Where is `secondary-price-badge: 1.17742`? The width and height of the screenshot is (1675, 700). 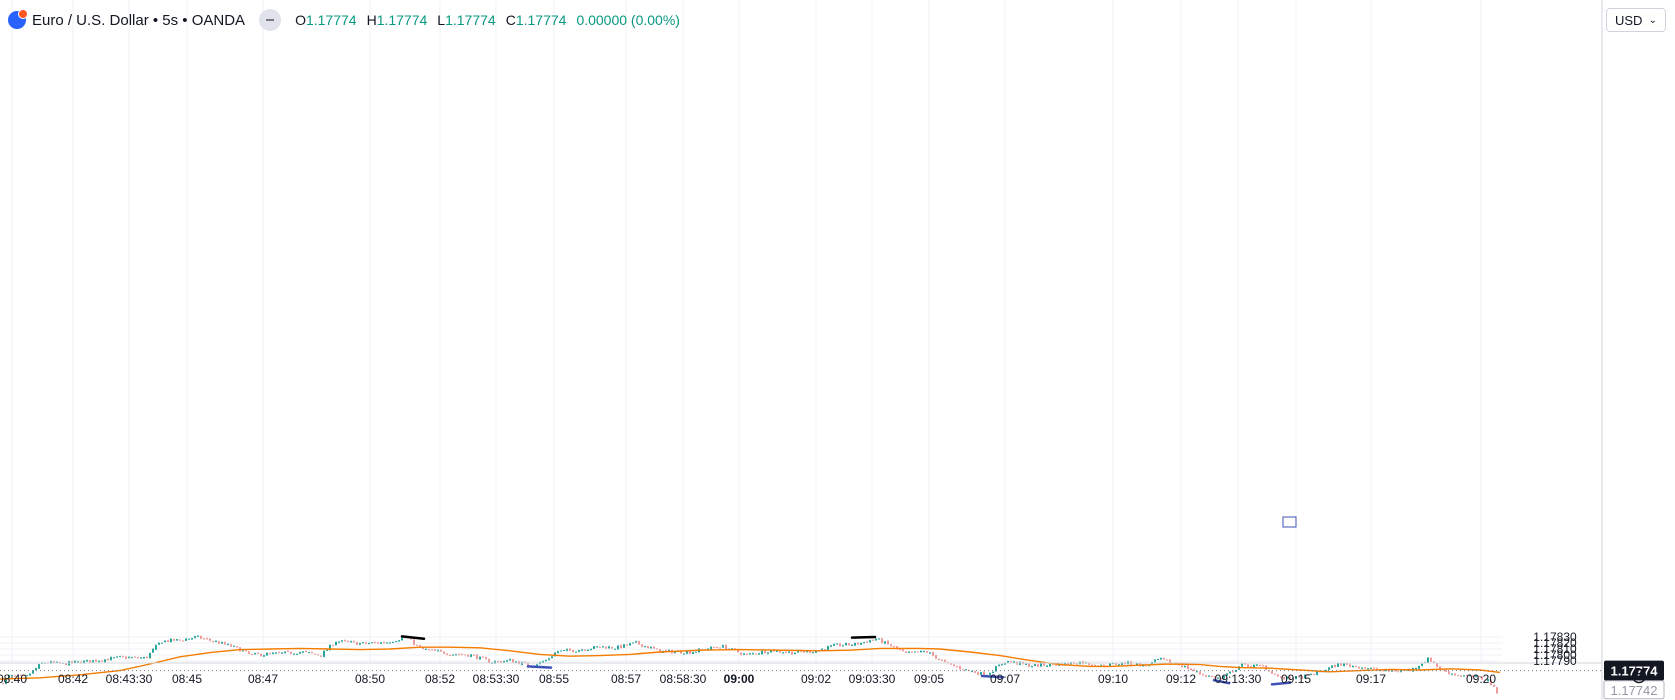 secondary-price-badge: 1.17742 is located at coordinates (1634, 690).